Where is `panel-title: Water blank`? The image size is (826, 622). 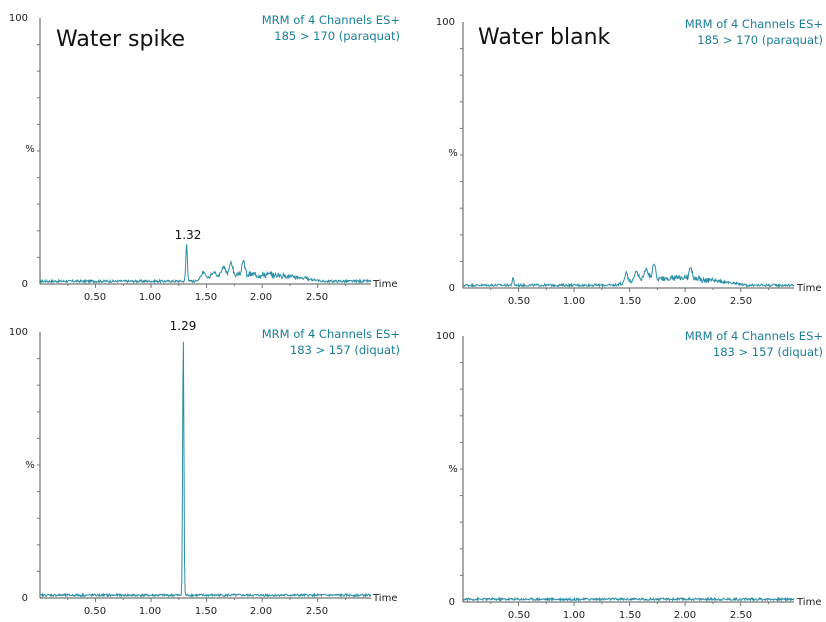 panel-title: Water blank is located at coordinates (544, 37).